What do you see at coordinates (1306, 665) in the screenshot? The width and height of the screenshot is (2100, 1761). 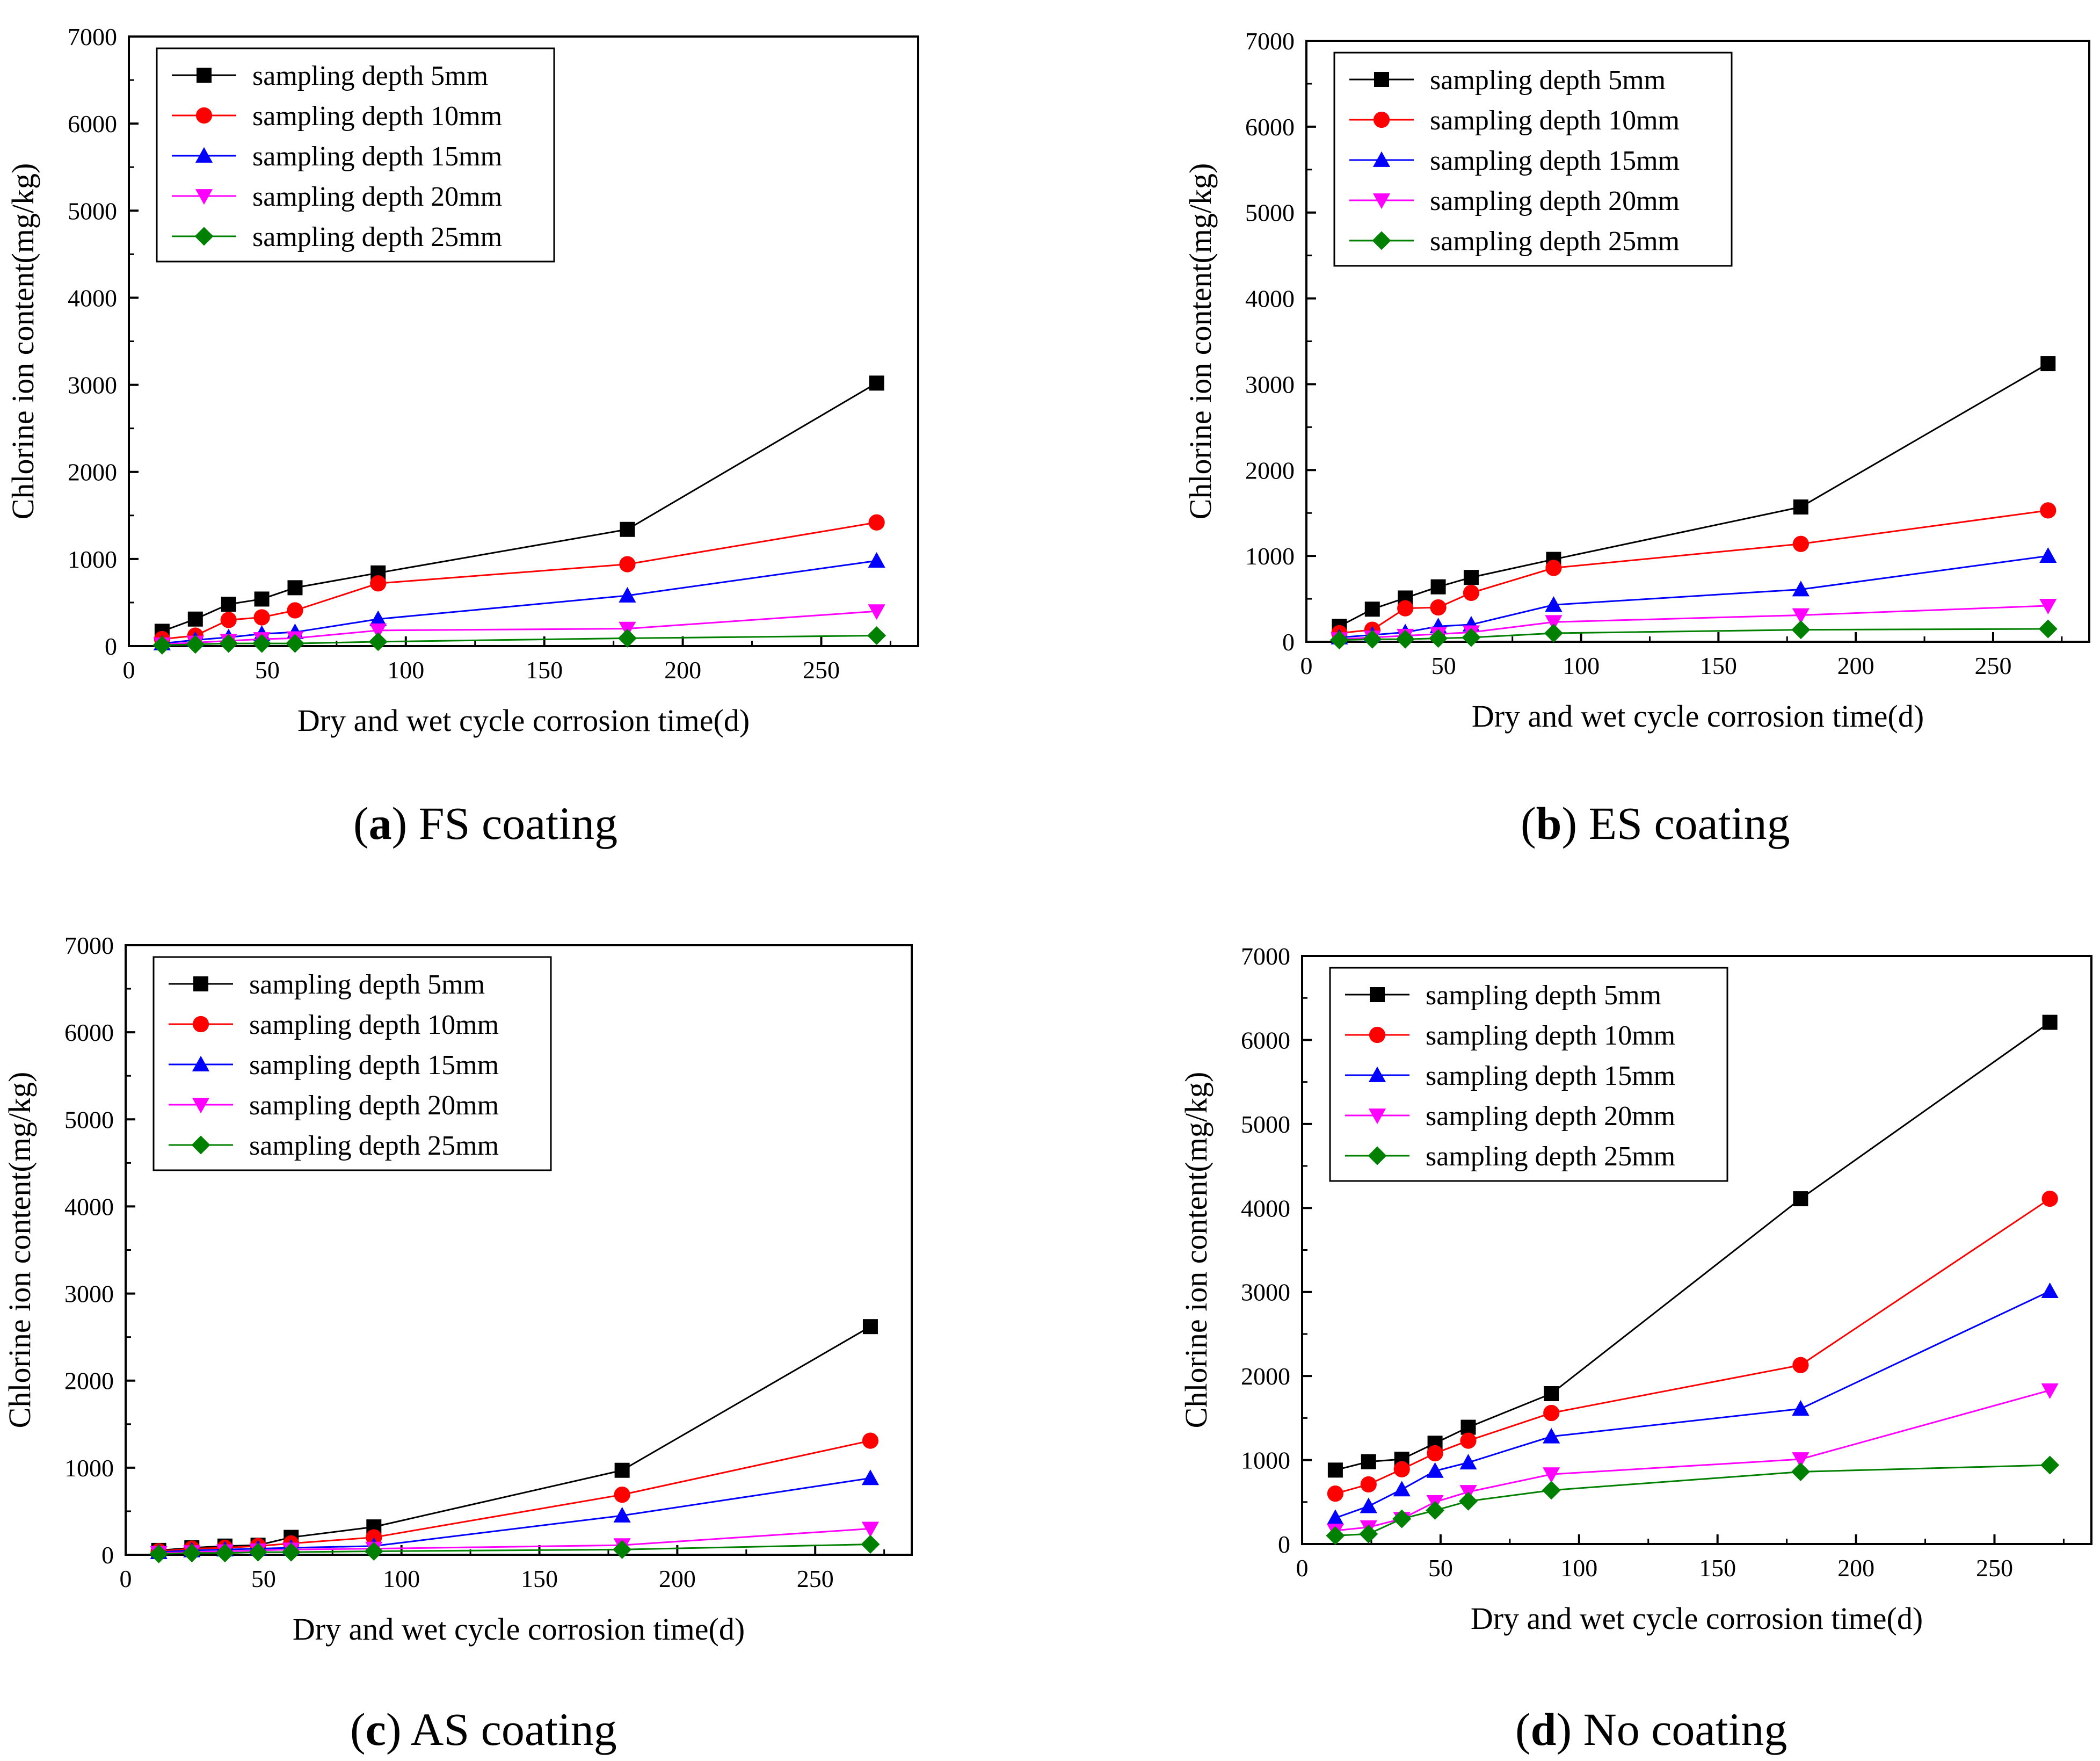 I see `x-tick-label: 0` at bounding box center [1306, 665].